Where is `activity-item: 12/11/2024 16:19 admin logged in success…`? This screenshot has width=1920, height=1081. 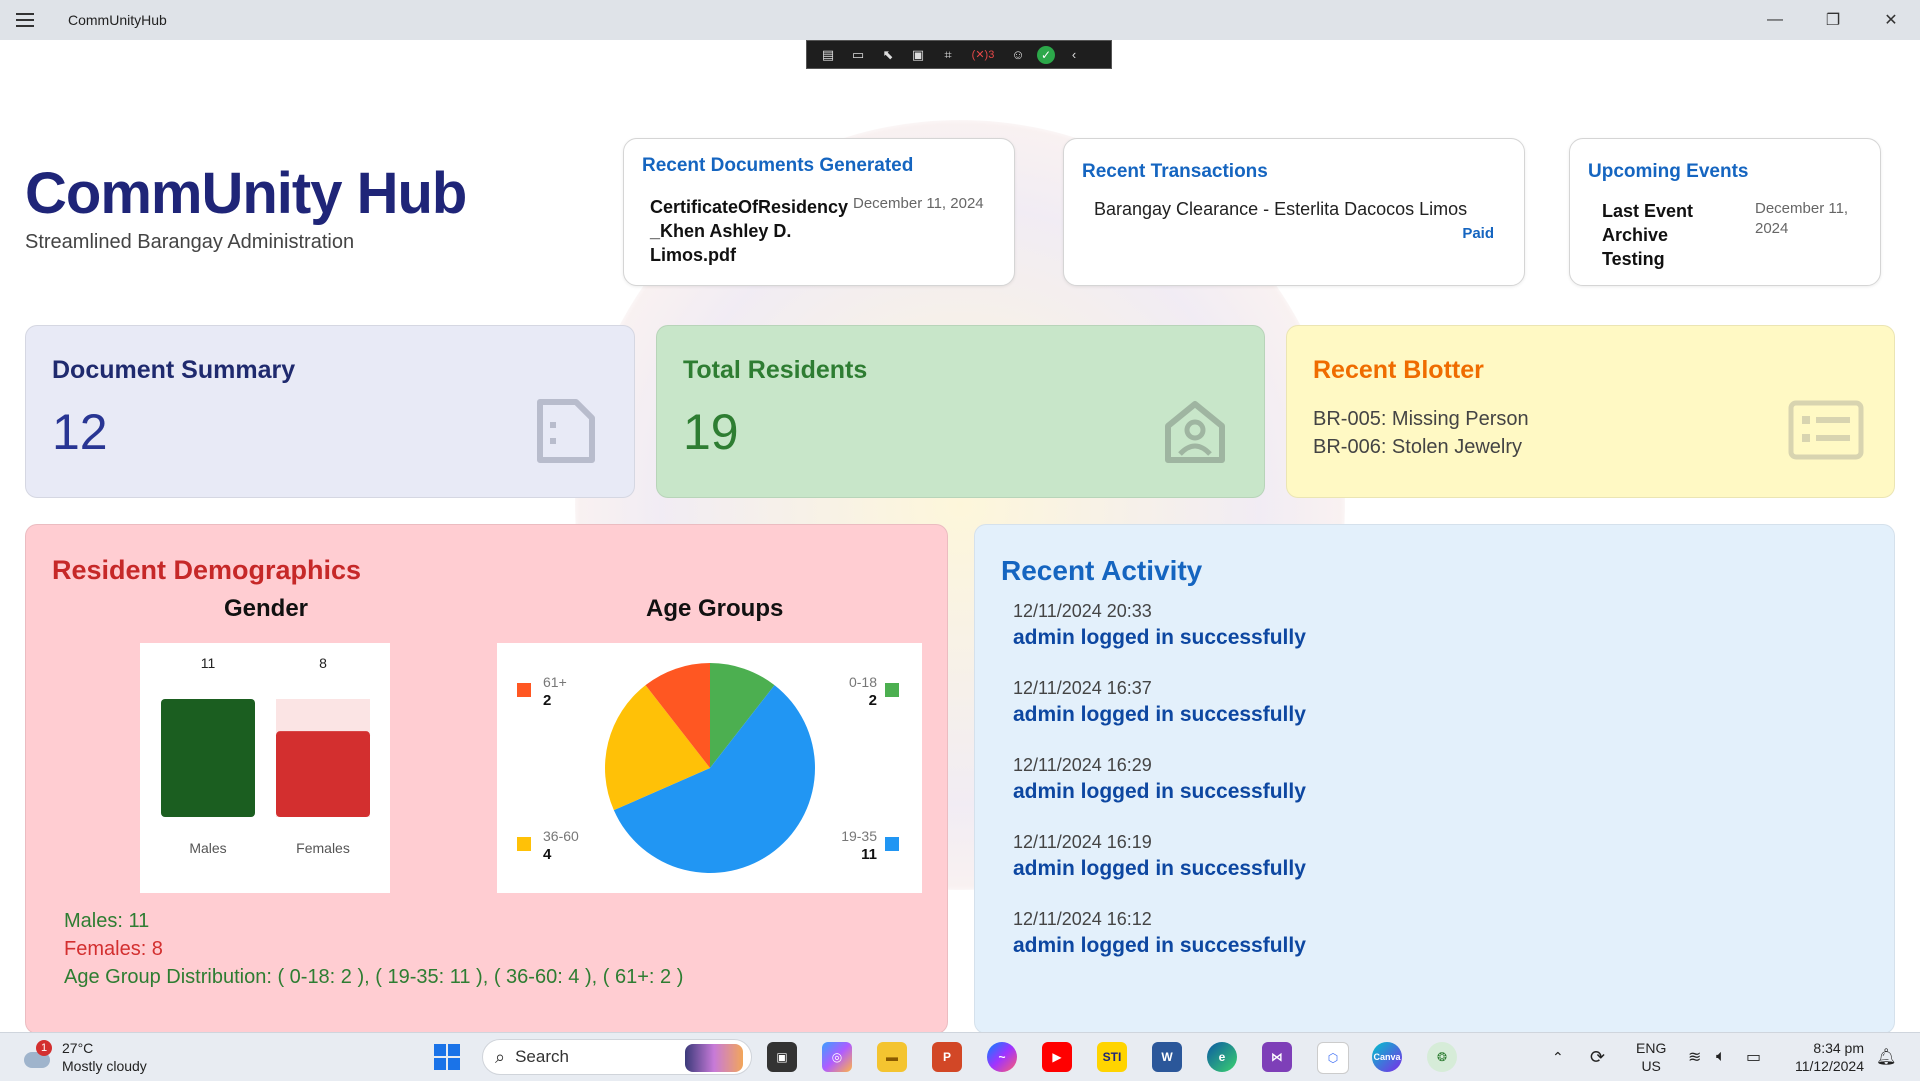
activity-item: 12/11/2024 16:19 admin logged in success… is located at coordinates (1159, 856).